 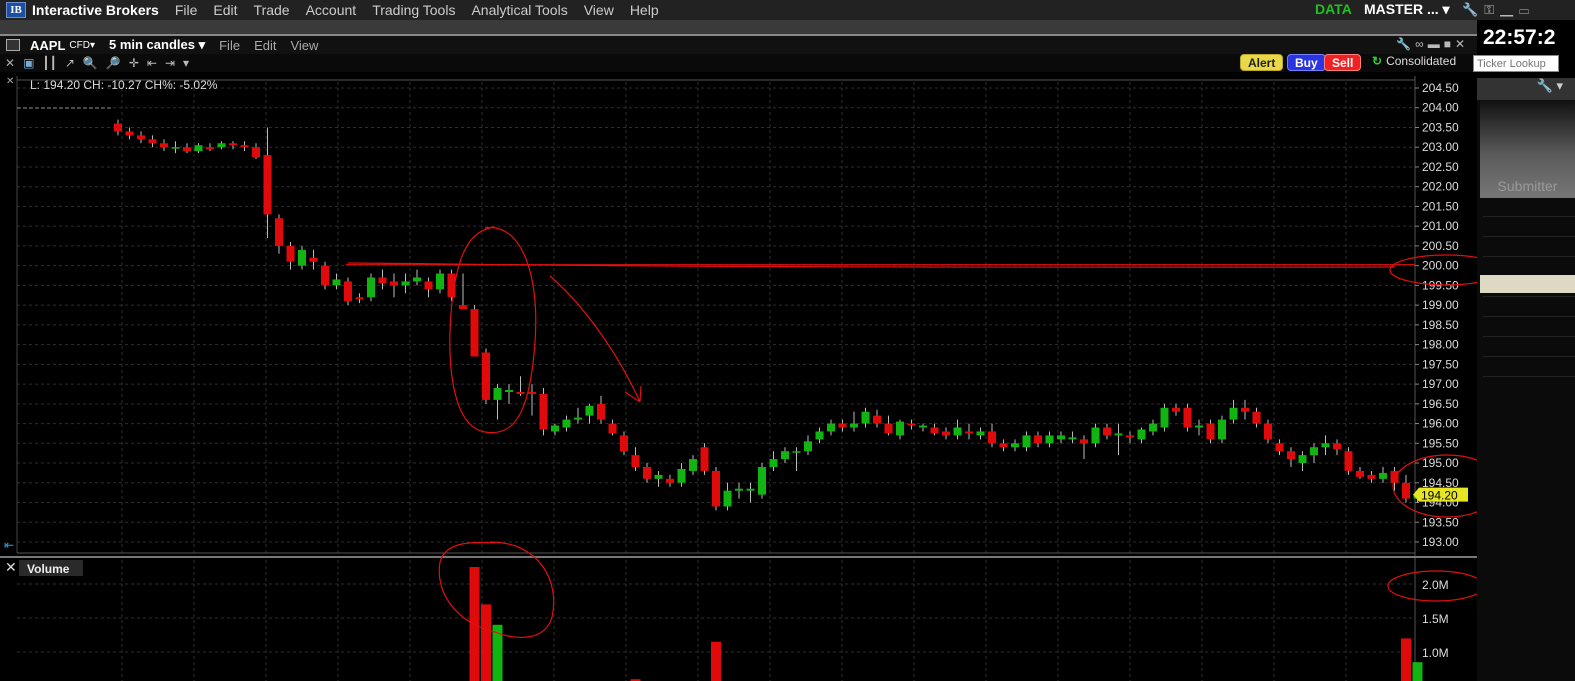 What do you see at coordinates (1527, 284) in the screenshot?
I see `order-row-selected` at bounding box center [1527, 284].